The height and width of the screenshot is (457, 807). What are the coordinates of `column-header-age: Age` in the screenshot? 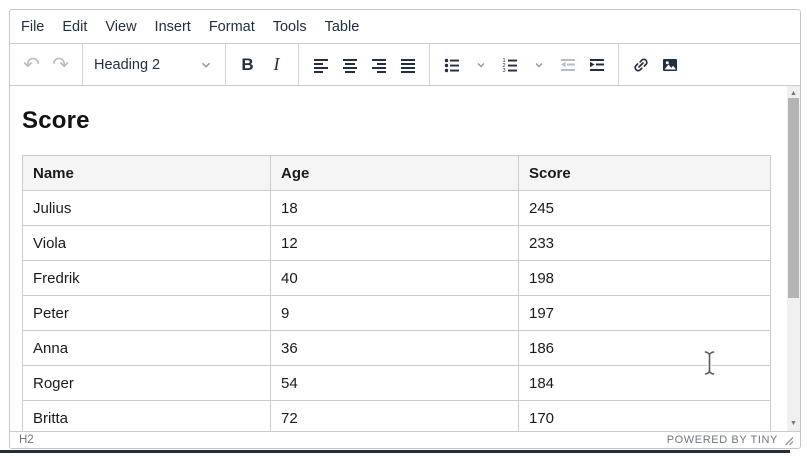 It's located at (394, 173).